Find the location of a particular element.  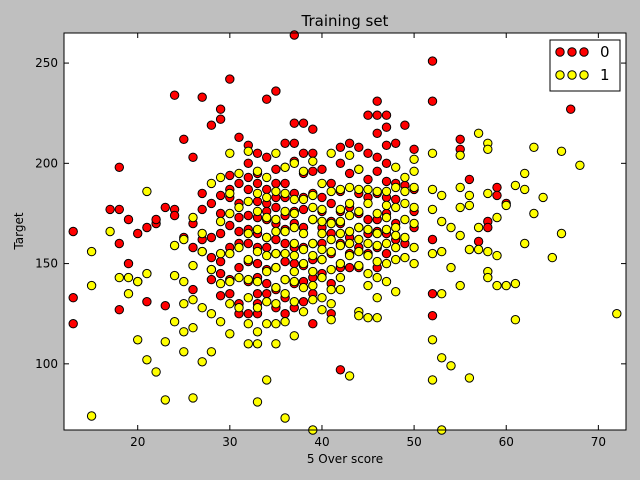

y-tick-label: 100 is located at coordinates (46, 364).